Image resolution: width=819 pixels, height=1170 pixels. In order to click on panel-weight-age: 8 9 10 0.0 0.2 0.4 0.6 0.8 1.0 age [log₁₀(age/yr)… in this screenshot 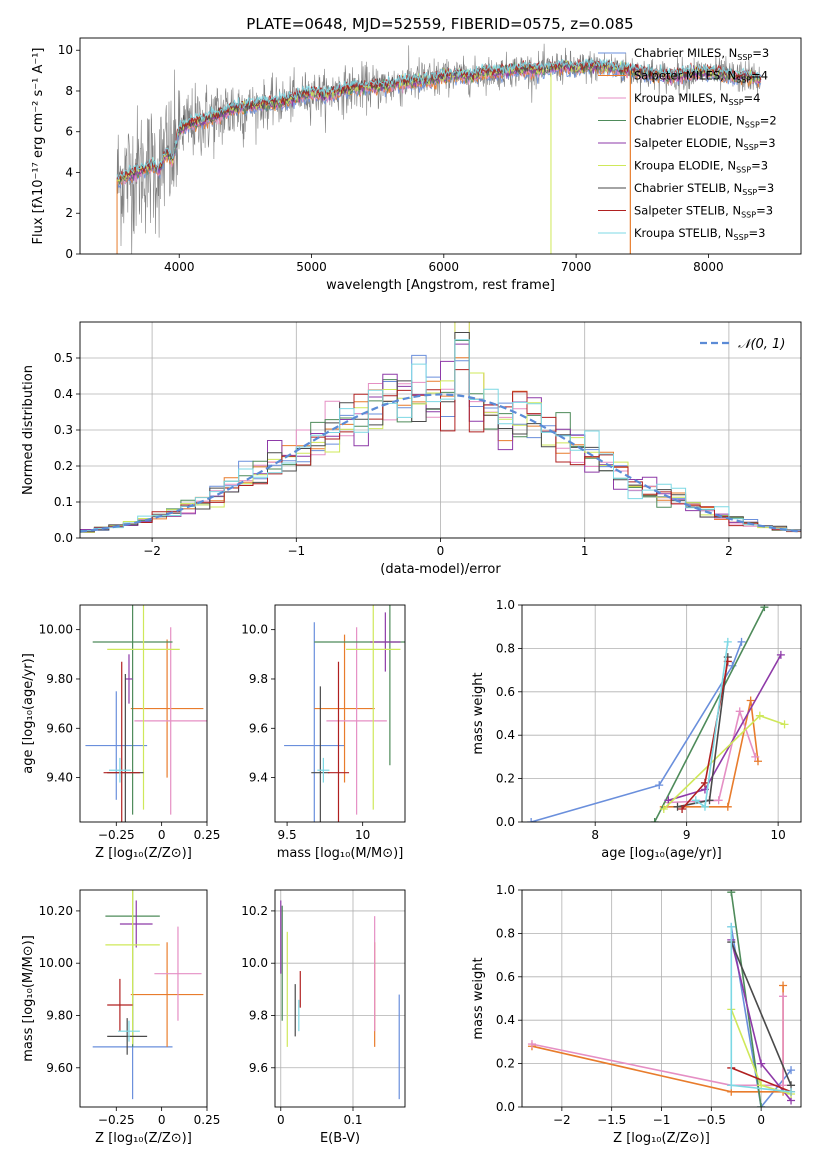, I will do `click(636, 729)`.